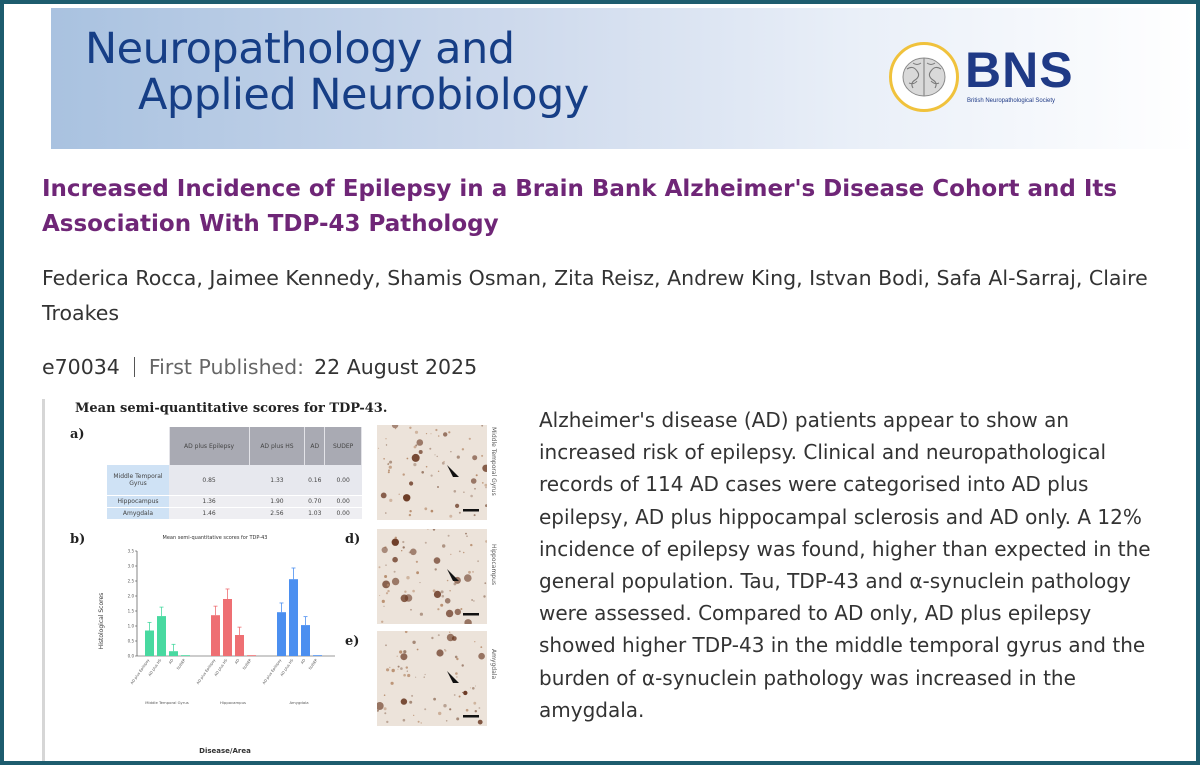 This screenshot has width=1200, height=765. Describe the element at coordinates (131, 656) in the screenshot. I see `y-tick-label: 0.0` at that location.